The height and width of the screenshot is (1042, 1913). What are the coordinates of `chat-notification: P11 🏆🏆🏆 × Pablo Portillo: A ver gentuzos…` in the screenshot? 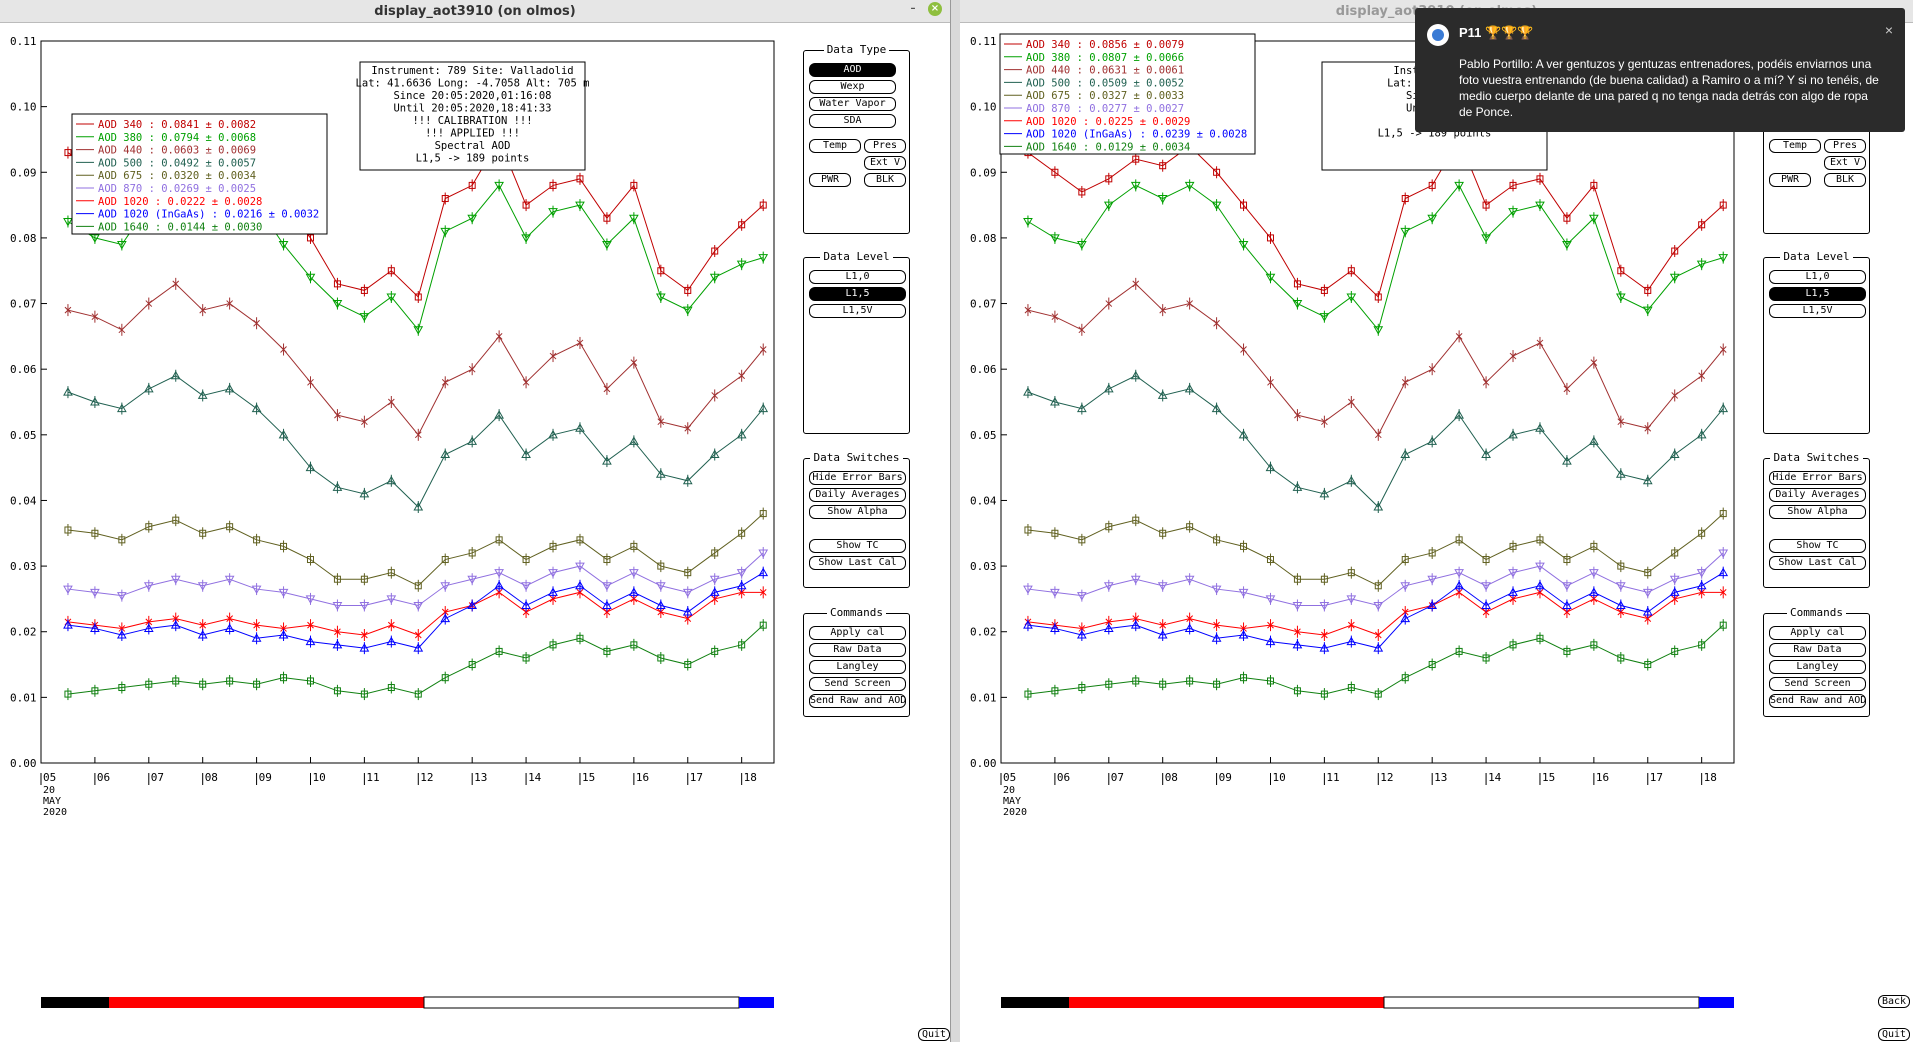 It's located at (1660, 70).